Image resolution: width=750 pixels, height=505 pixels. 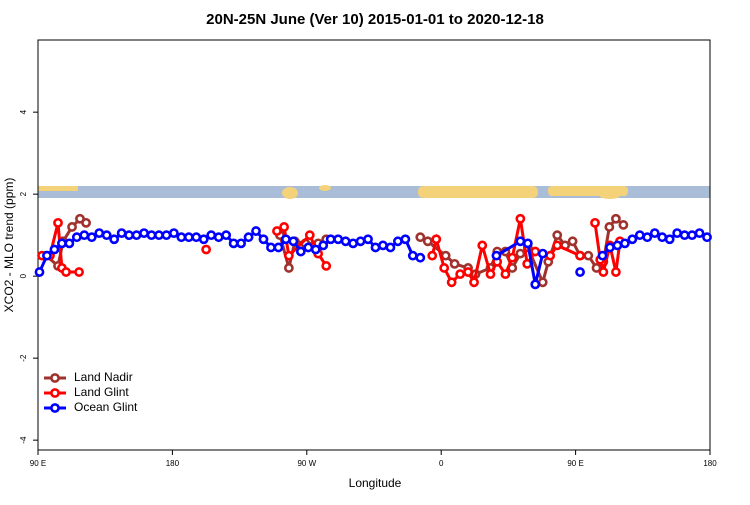 What do you see at coordinates (23, 358) in the screenshot?
I see `y-tick-label: -2` at bounding box center [23, 358].